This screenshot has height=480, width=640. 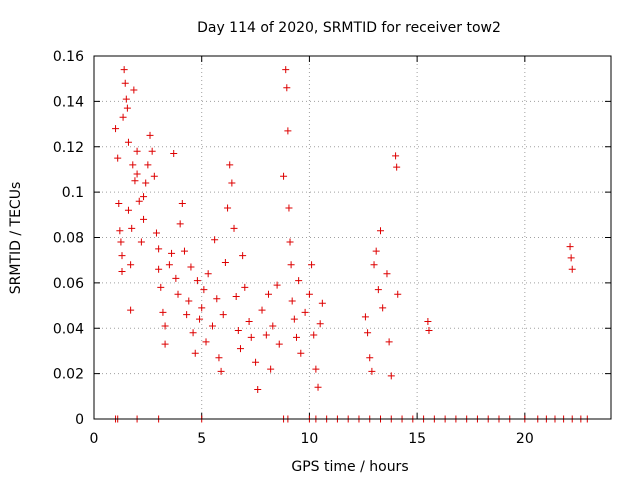 I want to click on y-tick-label: 0.06, so click(x=68, y=284).